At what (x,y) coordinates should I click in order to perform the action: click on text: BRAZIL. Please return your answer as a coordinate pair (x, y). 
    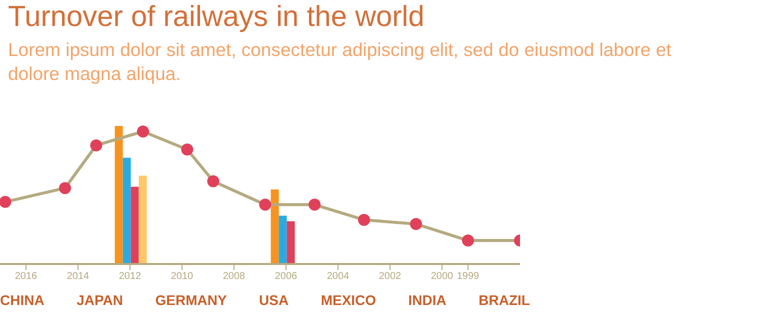
    Looking at the image, I should click on (504, 300).